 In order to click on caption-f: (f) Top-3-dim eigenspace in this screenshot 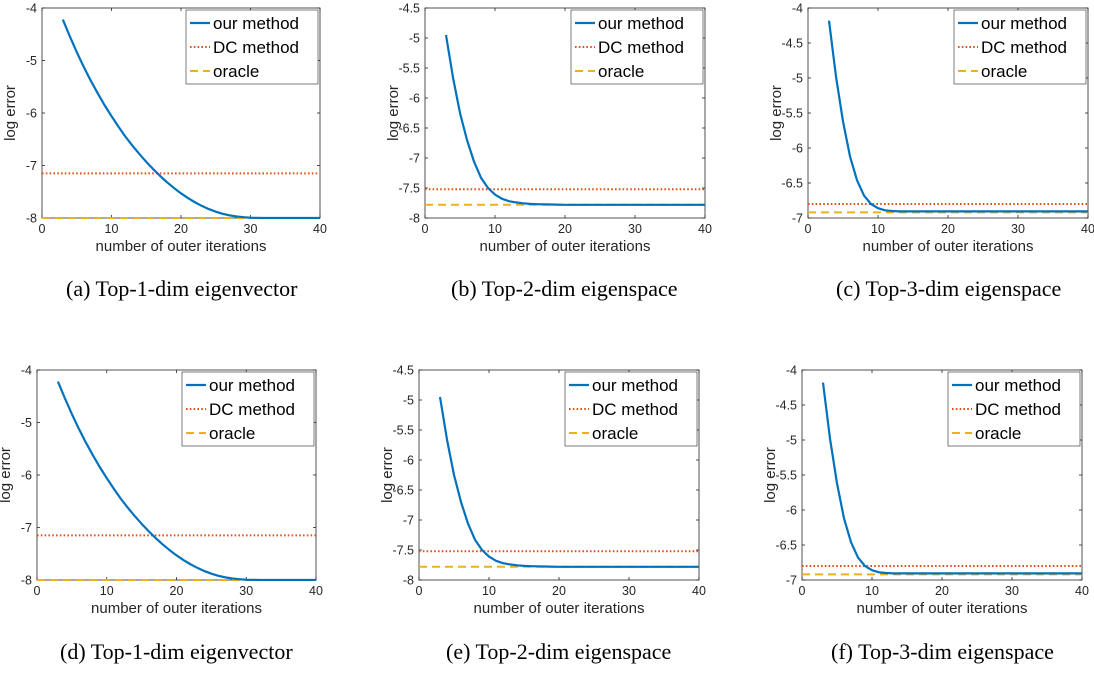, I will do `click(942, 651)`.